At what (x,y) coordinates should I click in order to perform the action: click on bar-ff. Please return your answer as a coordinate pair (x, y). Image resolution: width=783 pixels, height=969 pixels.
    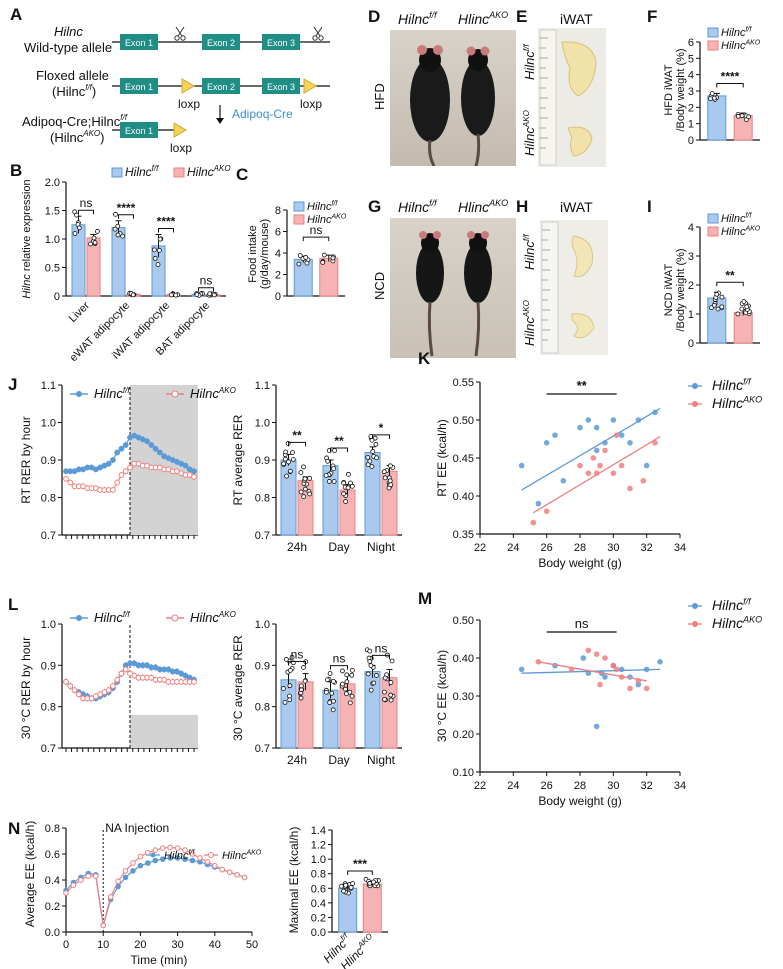
    Looking at the image, I should click on (330, 719).